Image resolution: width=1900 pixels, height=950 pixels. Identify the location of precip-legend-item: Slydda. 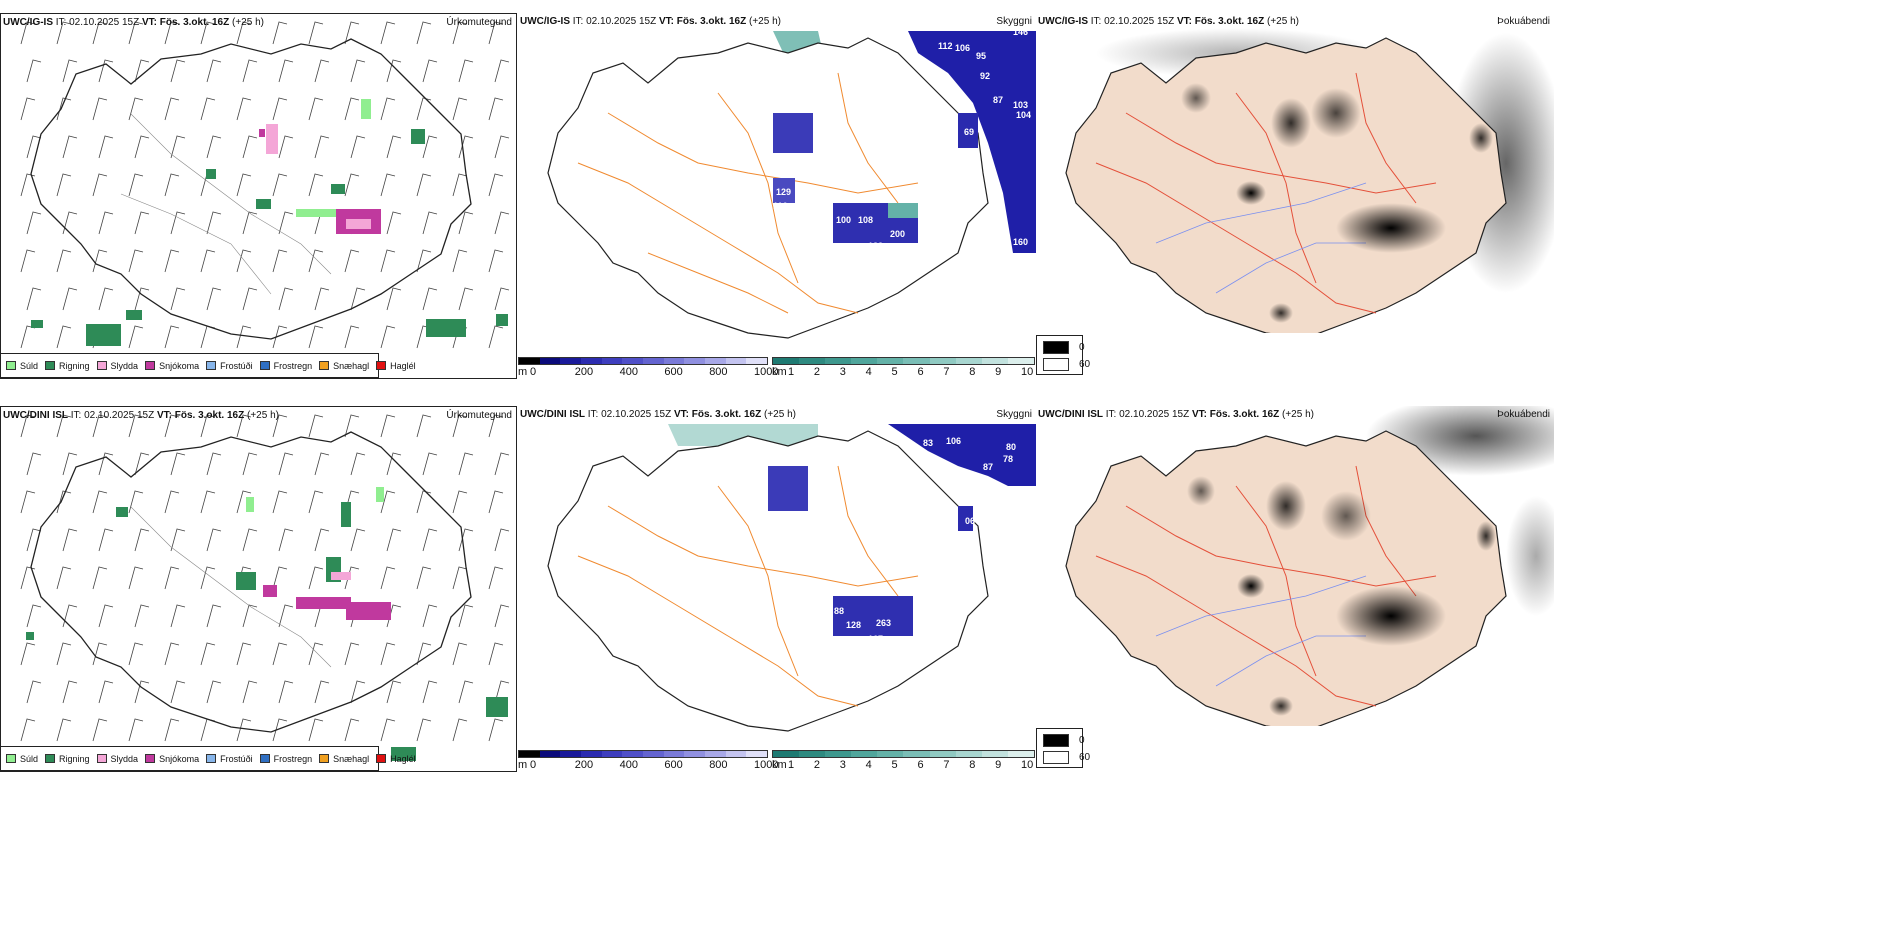
(117, 759).